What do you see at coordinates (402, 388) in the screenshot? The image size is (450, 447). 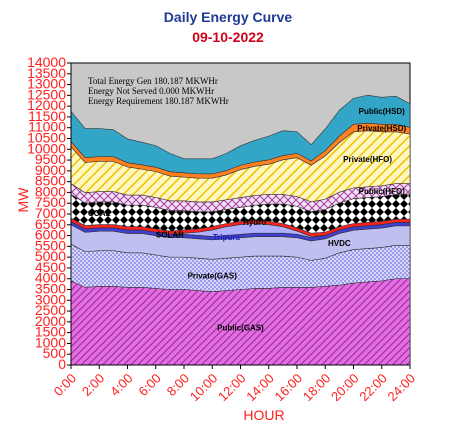 I see `x-tick-label: 24:00` at bounding box center [402, 388].